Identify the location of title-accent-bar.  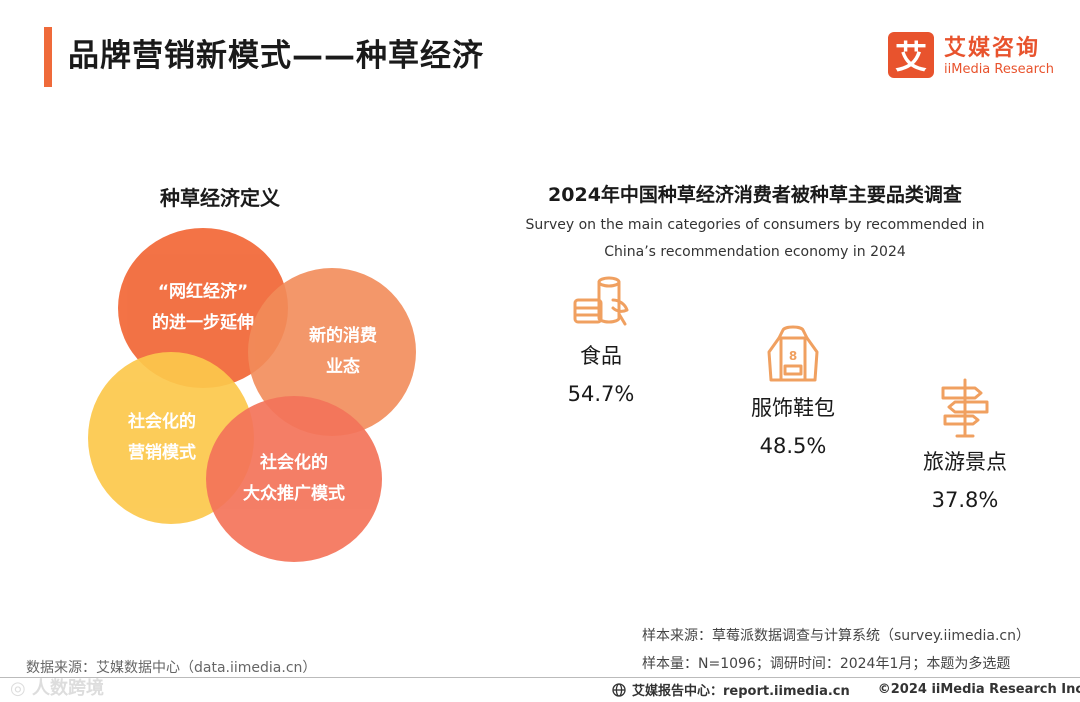
(48, 57).